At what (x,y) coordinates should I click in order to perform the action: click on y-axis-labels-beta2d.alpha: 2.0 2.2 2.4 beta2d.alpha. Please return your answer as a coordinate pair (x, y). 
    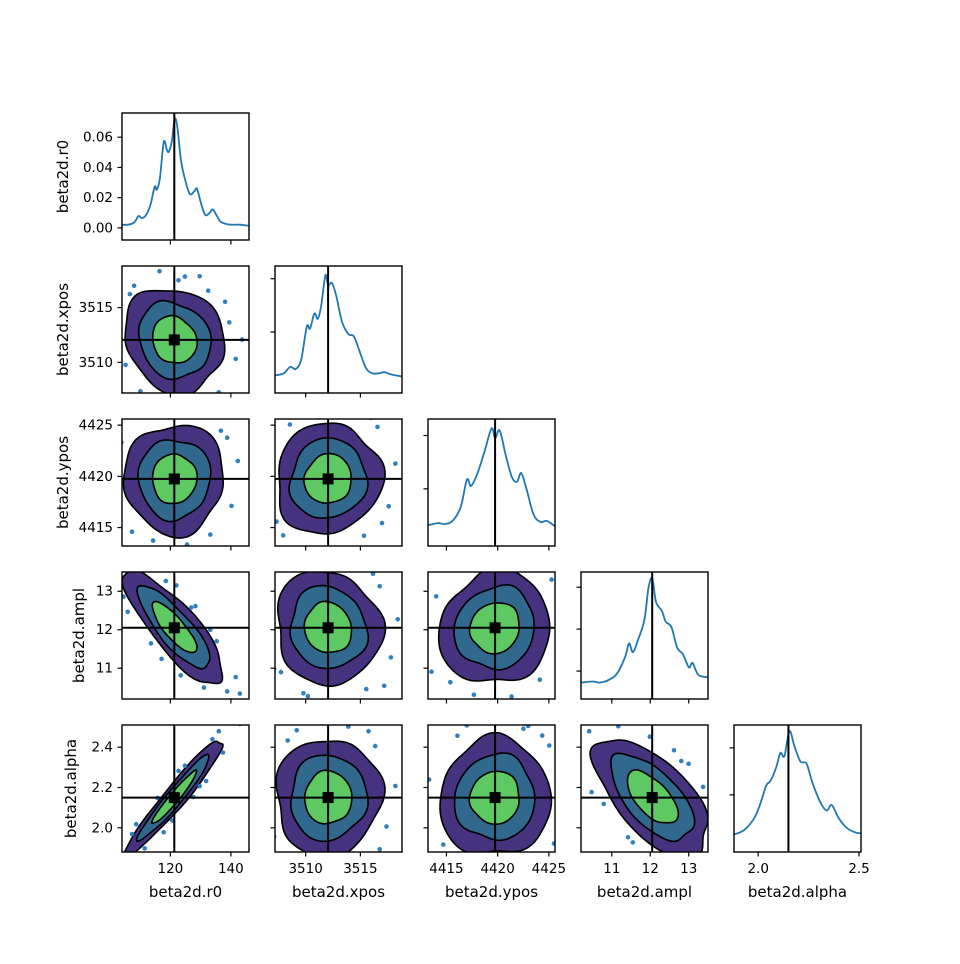
    Looking at the image, I should click on (87, 788).